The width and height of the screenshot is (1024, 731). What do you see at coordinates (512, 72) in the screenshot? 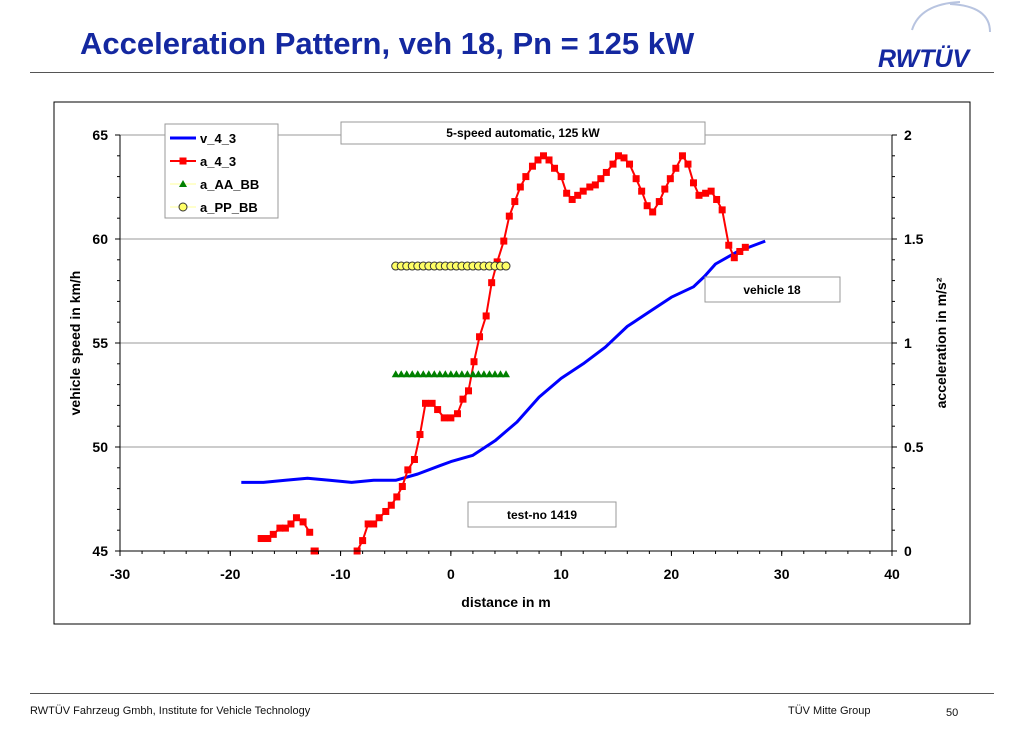
I see `title-divider` at bounding box center [512, 72].